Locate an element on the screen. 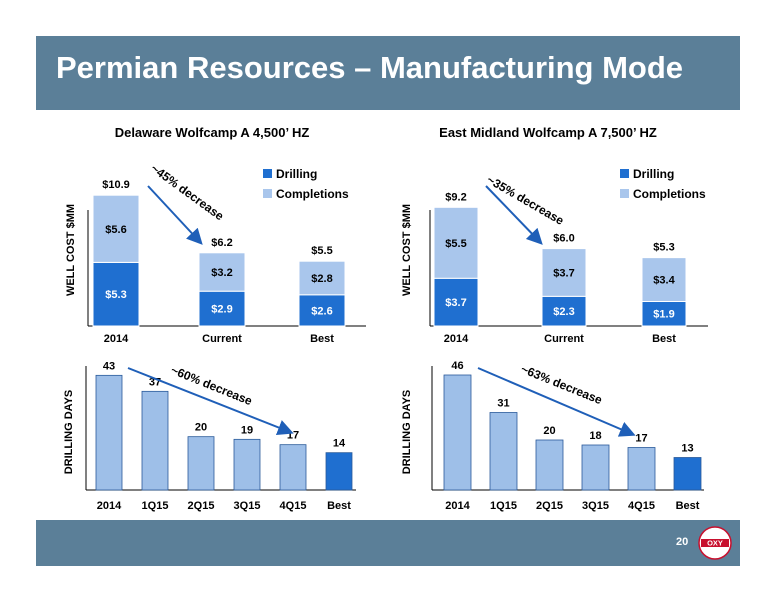 This screenshot has width=776, height=600. title-bar: Permian Resources – Manufacturing Mode is located at coordinates (388, 73).